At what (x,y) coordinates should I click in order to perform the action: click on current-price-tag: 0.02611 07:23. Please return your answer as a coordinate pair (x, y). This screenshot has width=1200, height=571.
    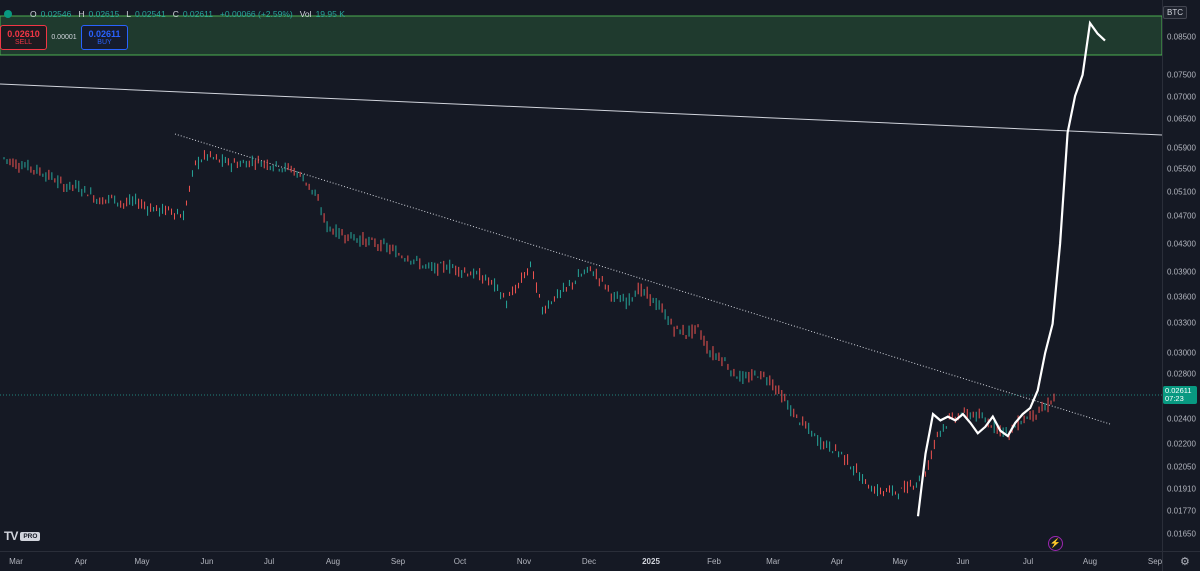
    Looking at the image, I should click on (1180, 395).